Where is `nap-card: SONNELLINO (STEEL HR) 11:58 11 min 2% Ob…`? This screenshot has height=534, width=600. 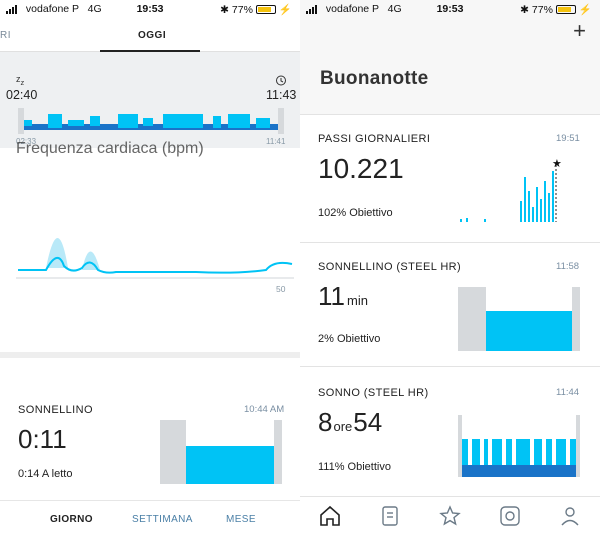 nap-card: SONNELLINO (STEEL HR) 11:58 11 min 2% Ob… is located at coordinates (450, 304).